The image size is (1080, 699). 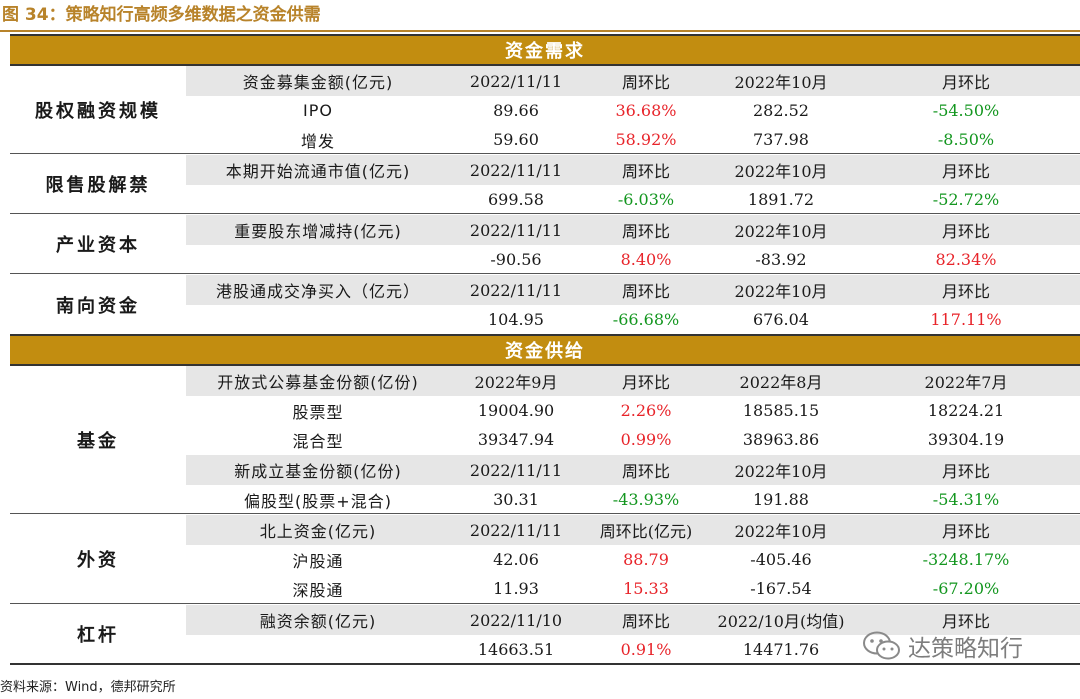 I want to click on table-row: 偏股型(股票+混合) 30.31 -43.93% 191.88 -54.31%, so click(x=633, y=499).